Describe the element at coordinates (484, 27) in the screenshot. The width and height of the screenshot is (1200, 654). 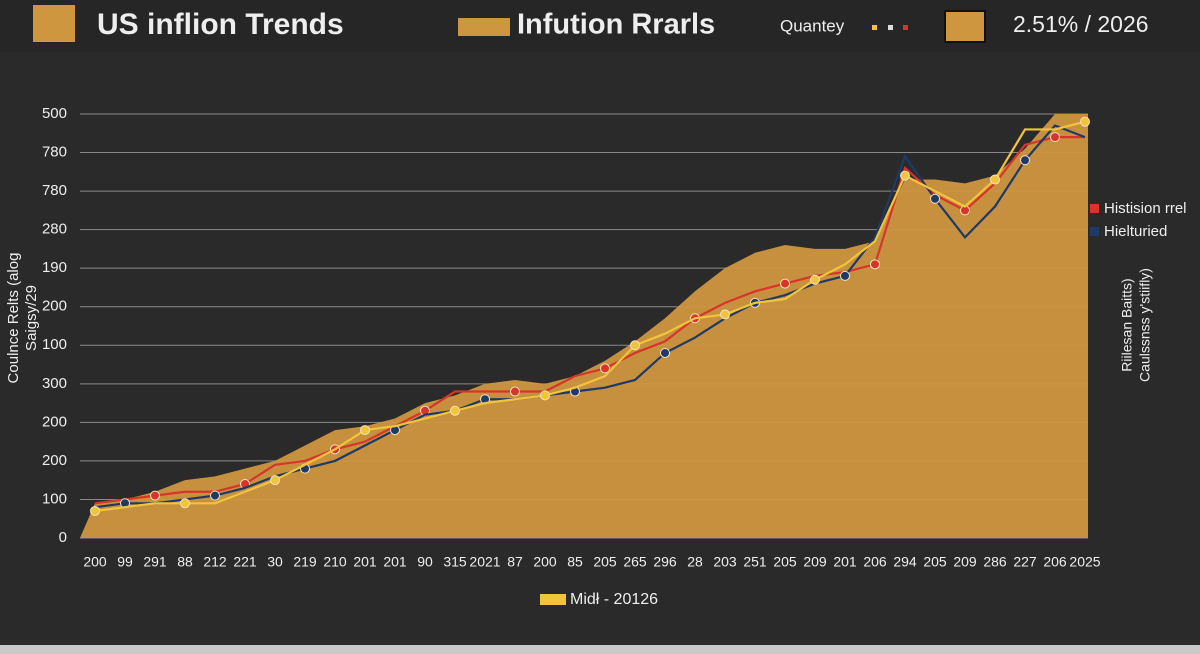
I see `subtitle-swatch` at that location.